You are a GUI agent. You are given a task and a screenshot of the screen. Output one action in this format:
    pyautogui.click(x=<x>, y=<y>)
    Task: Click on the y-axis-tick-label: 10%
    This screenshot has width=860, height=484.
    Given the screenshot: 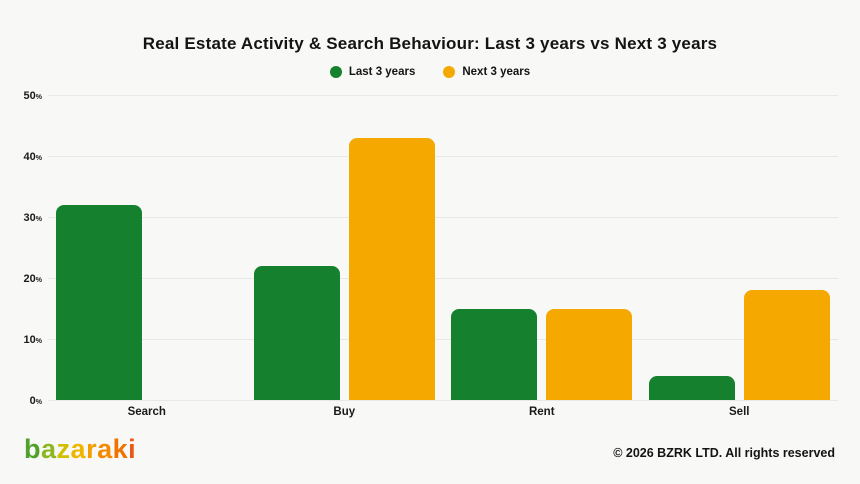 What is the action you would take?
    pyautogui.click(x=32, y=340)
    